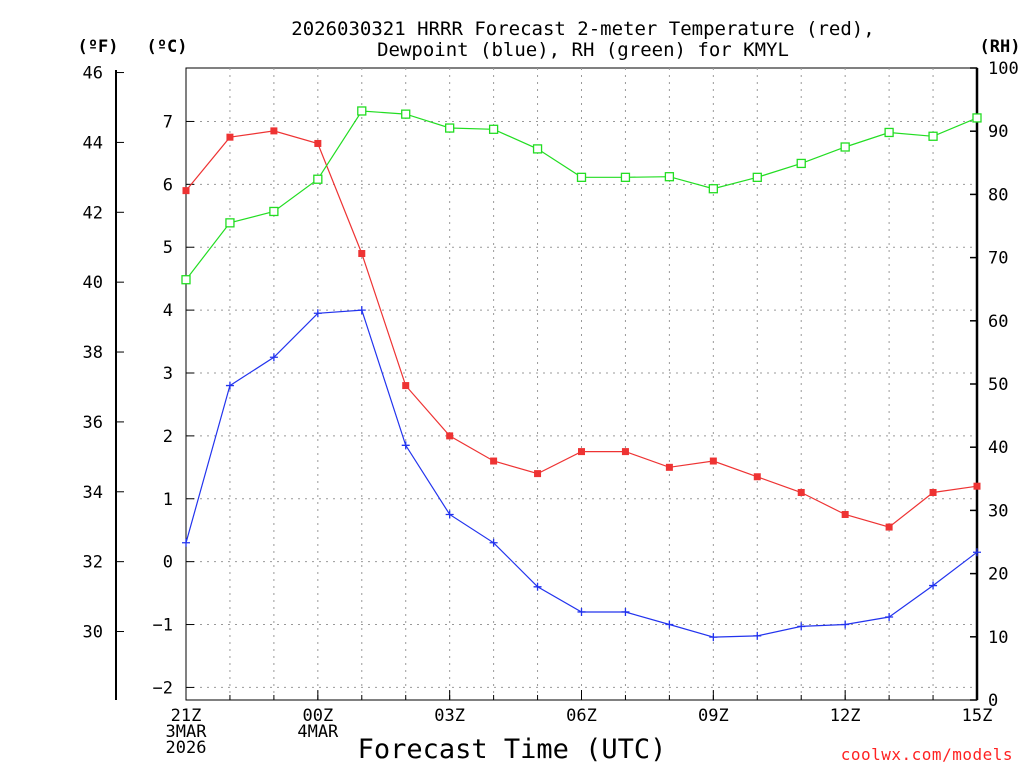 This screenshot has width=1024, height=768. Describe the element at coordinates (998, 195) in the screenshot. I see `rh-tick-label: 80` at that location.